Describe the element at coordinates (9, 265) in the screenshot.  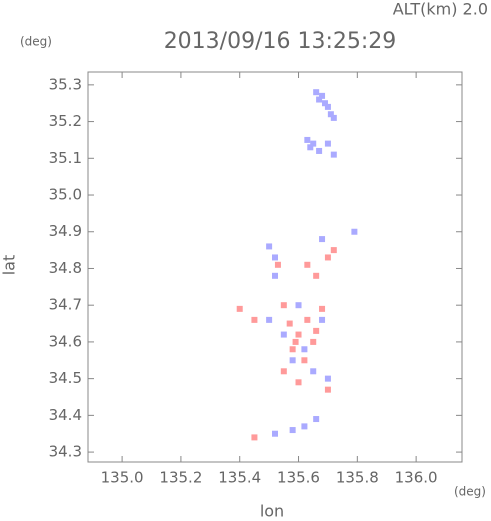
I see `y-axis-label: lat` at that location.